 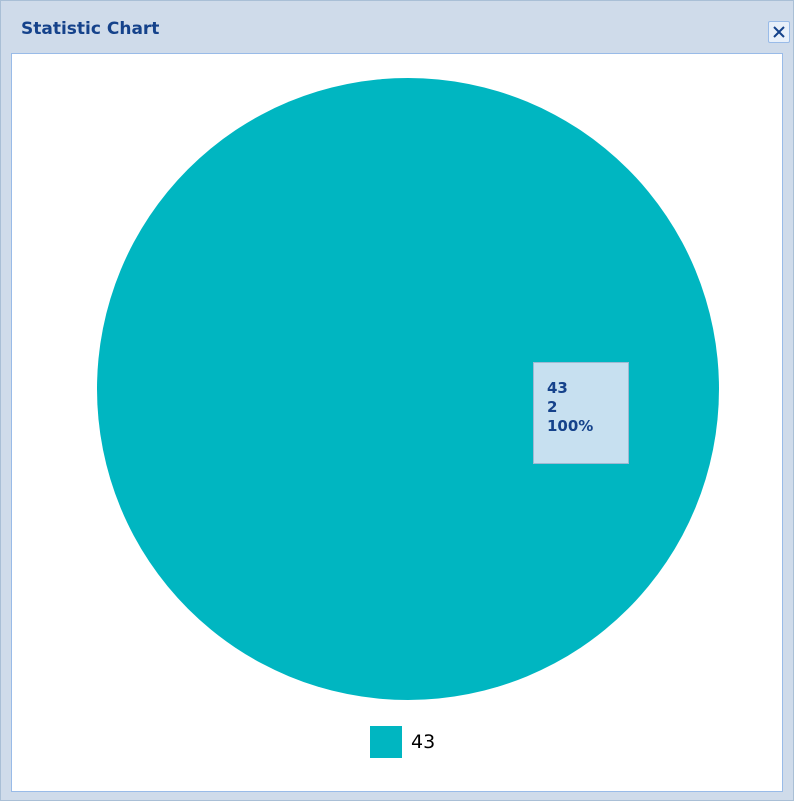 I want to click on window-title: Statistic Chart, so click(x=90, y=29).